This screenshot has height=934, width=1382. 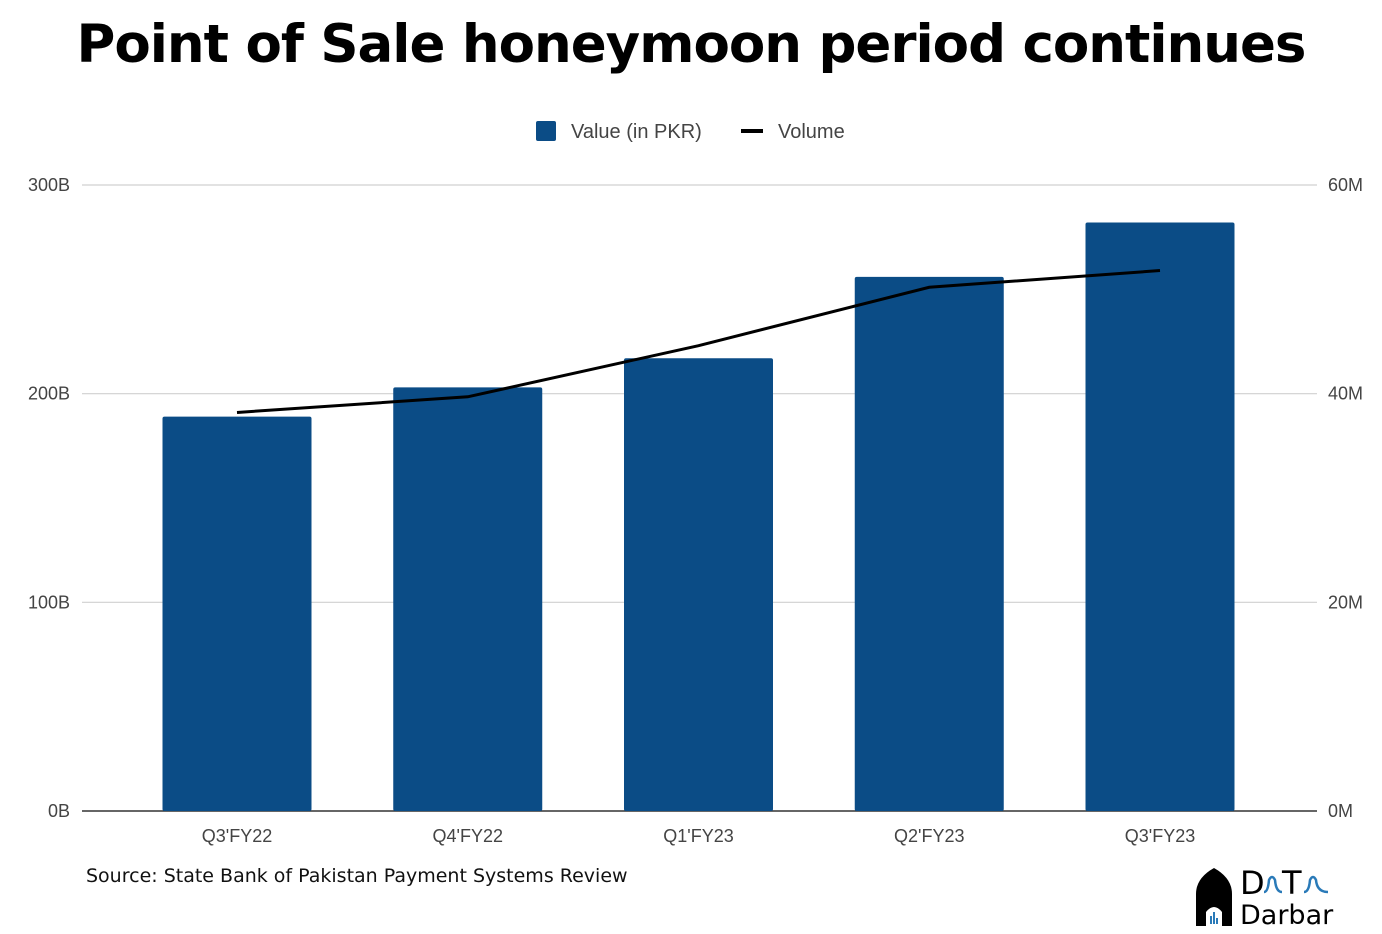 I want to click on x-tick-label: Q1'FY23, so click(x=698, y=836).